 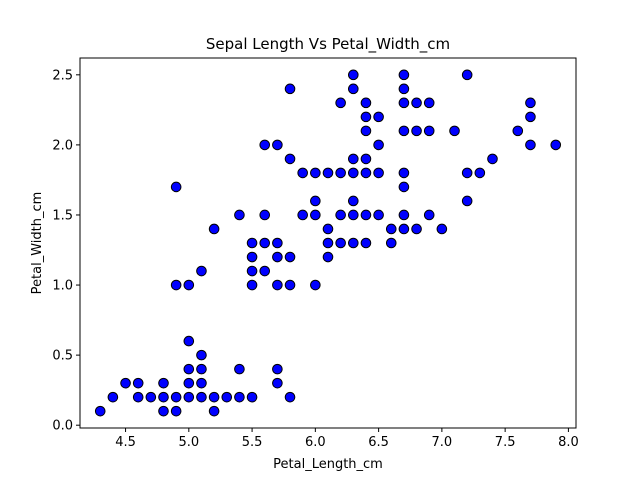 I want to click on x-axis-label: Petal_Length_cm, so click(x=328, y=464).